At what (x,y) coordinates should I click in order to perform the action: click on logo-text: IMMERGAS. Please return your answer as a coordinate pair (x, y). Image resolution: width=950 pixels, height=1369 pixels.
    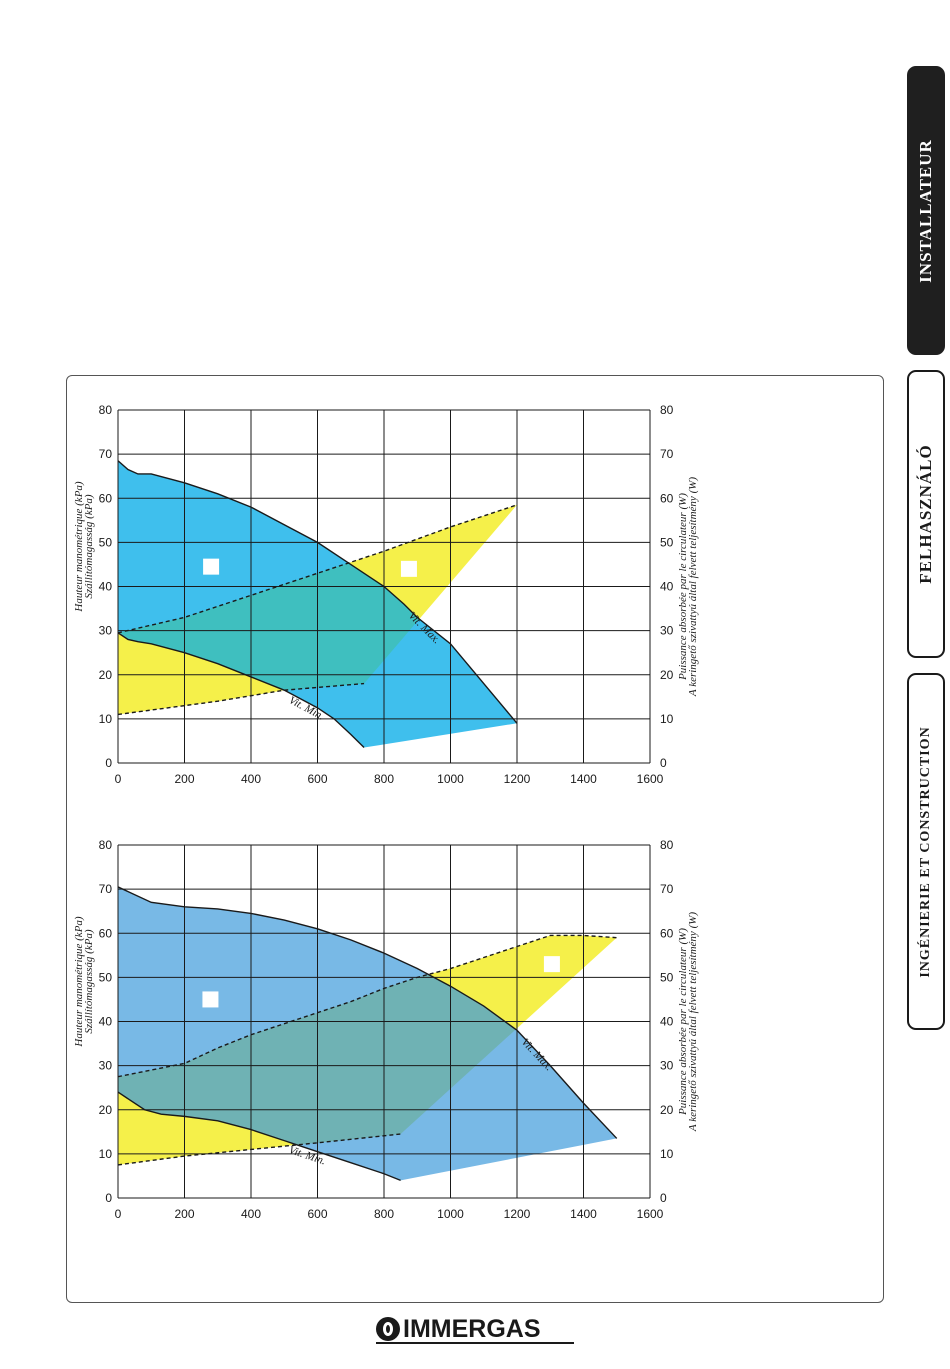
    Looking at the image, I should click on (472, 1328).